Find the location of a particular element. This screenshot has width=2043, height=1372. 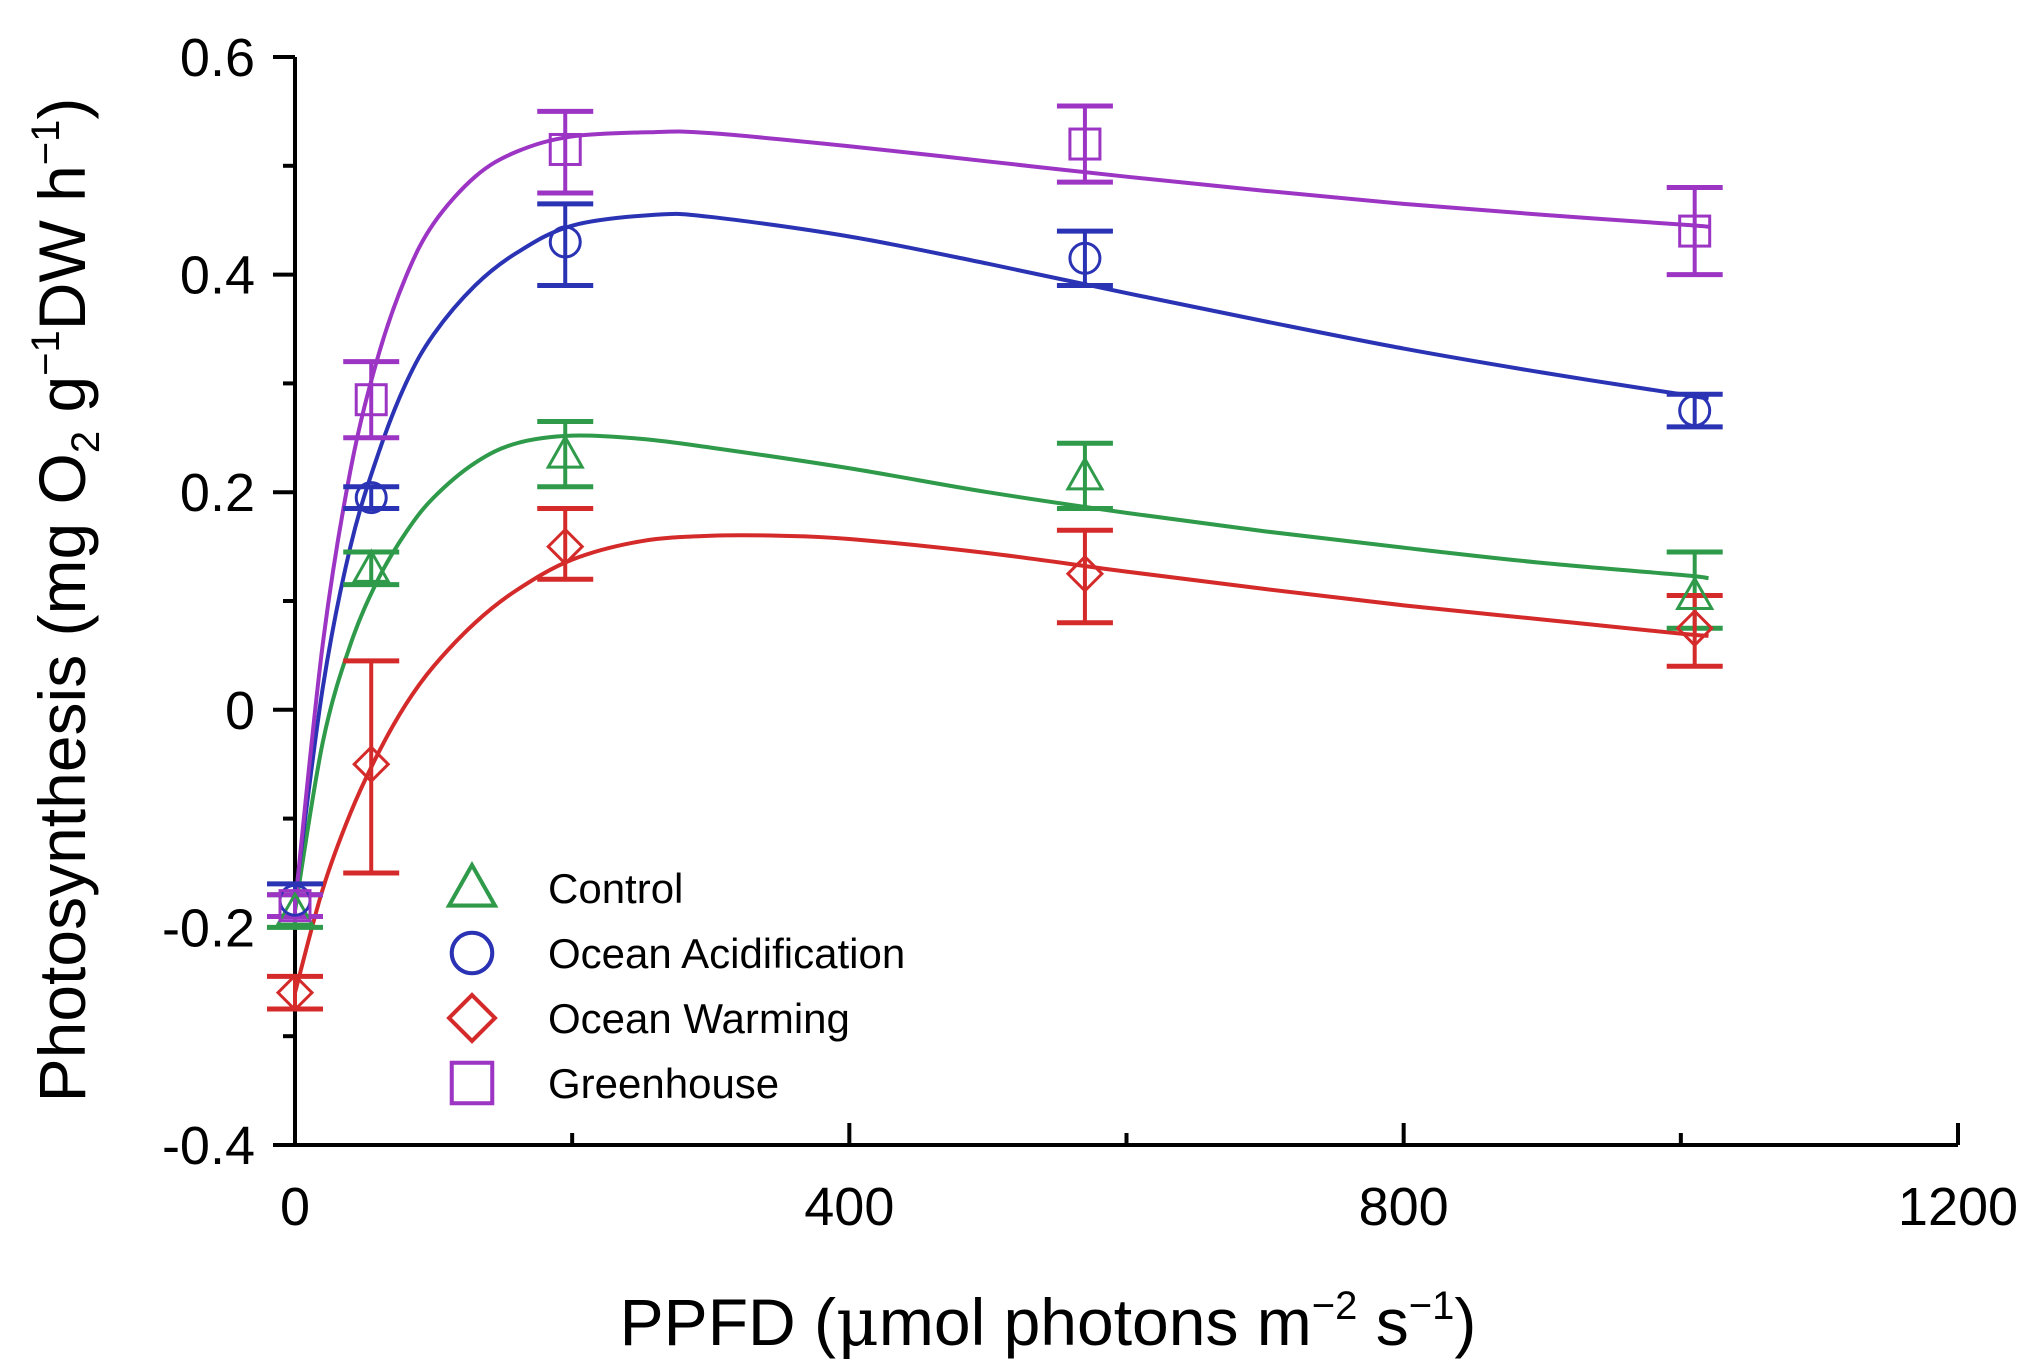

x-tick-label: 0 is located at coordinates (295, 1207).